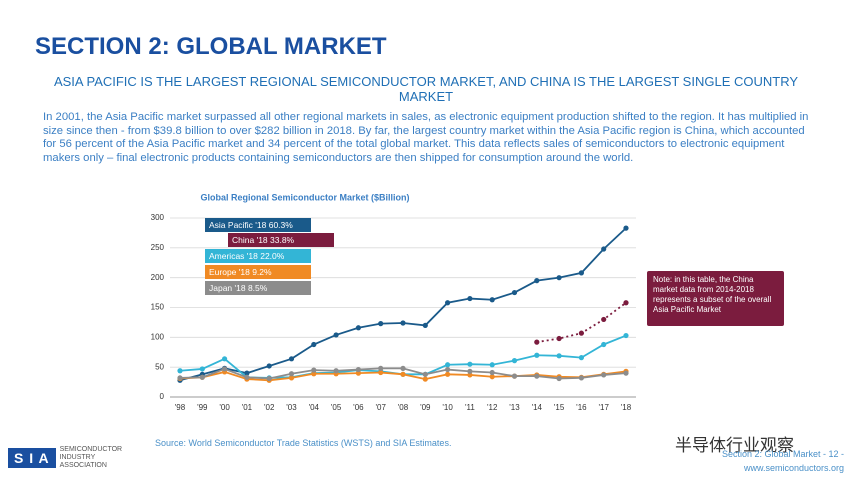 This screenshot has height=481, width=852. Describe the element at coordinates (202, 407) in the screenshot. I see `x-tick-label: '99` at that location.